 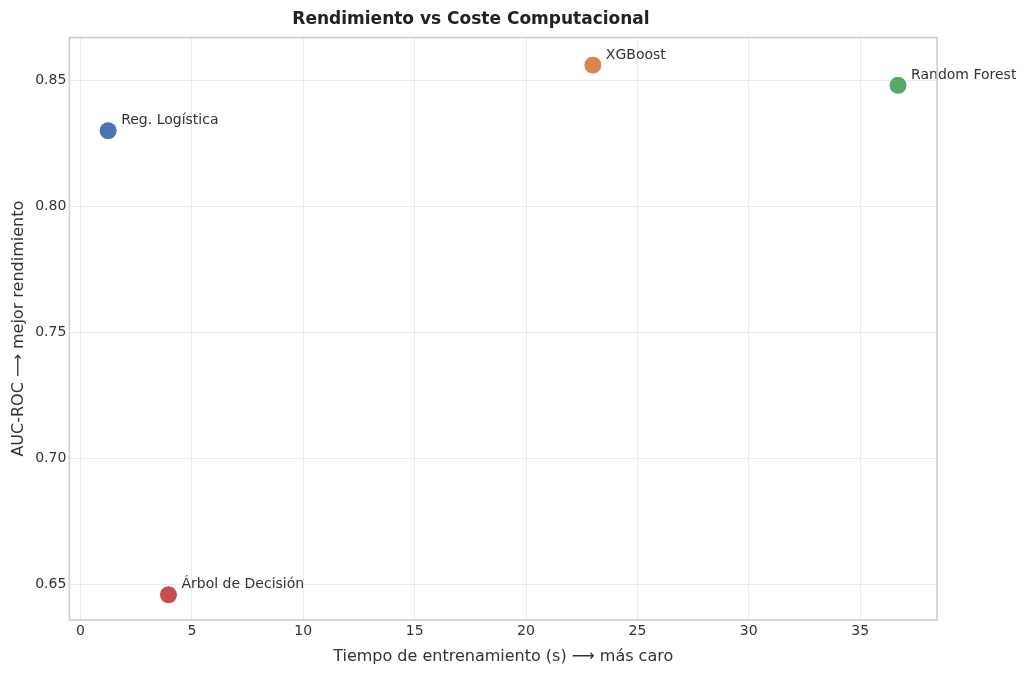 I want to click on y-tick-label: 0.75, so click(x=51, y=331).